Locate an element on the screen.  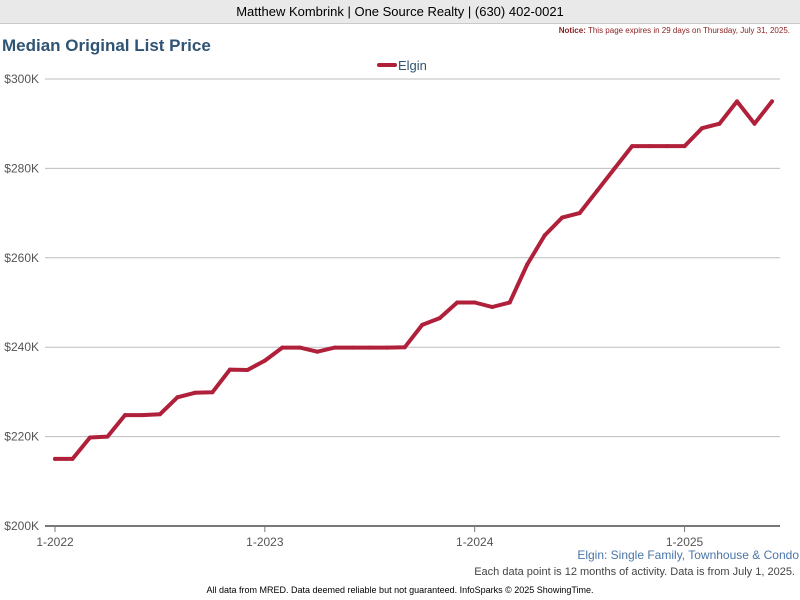
x-tick-label: 1-2023 is located at coordinates (265, 542).